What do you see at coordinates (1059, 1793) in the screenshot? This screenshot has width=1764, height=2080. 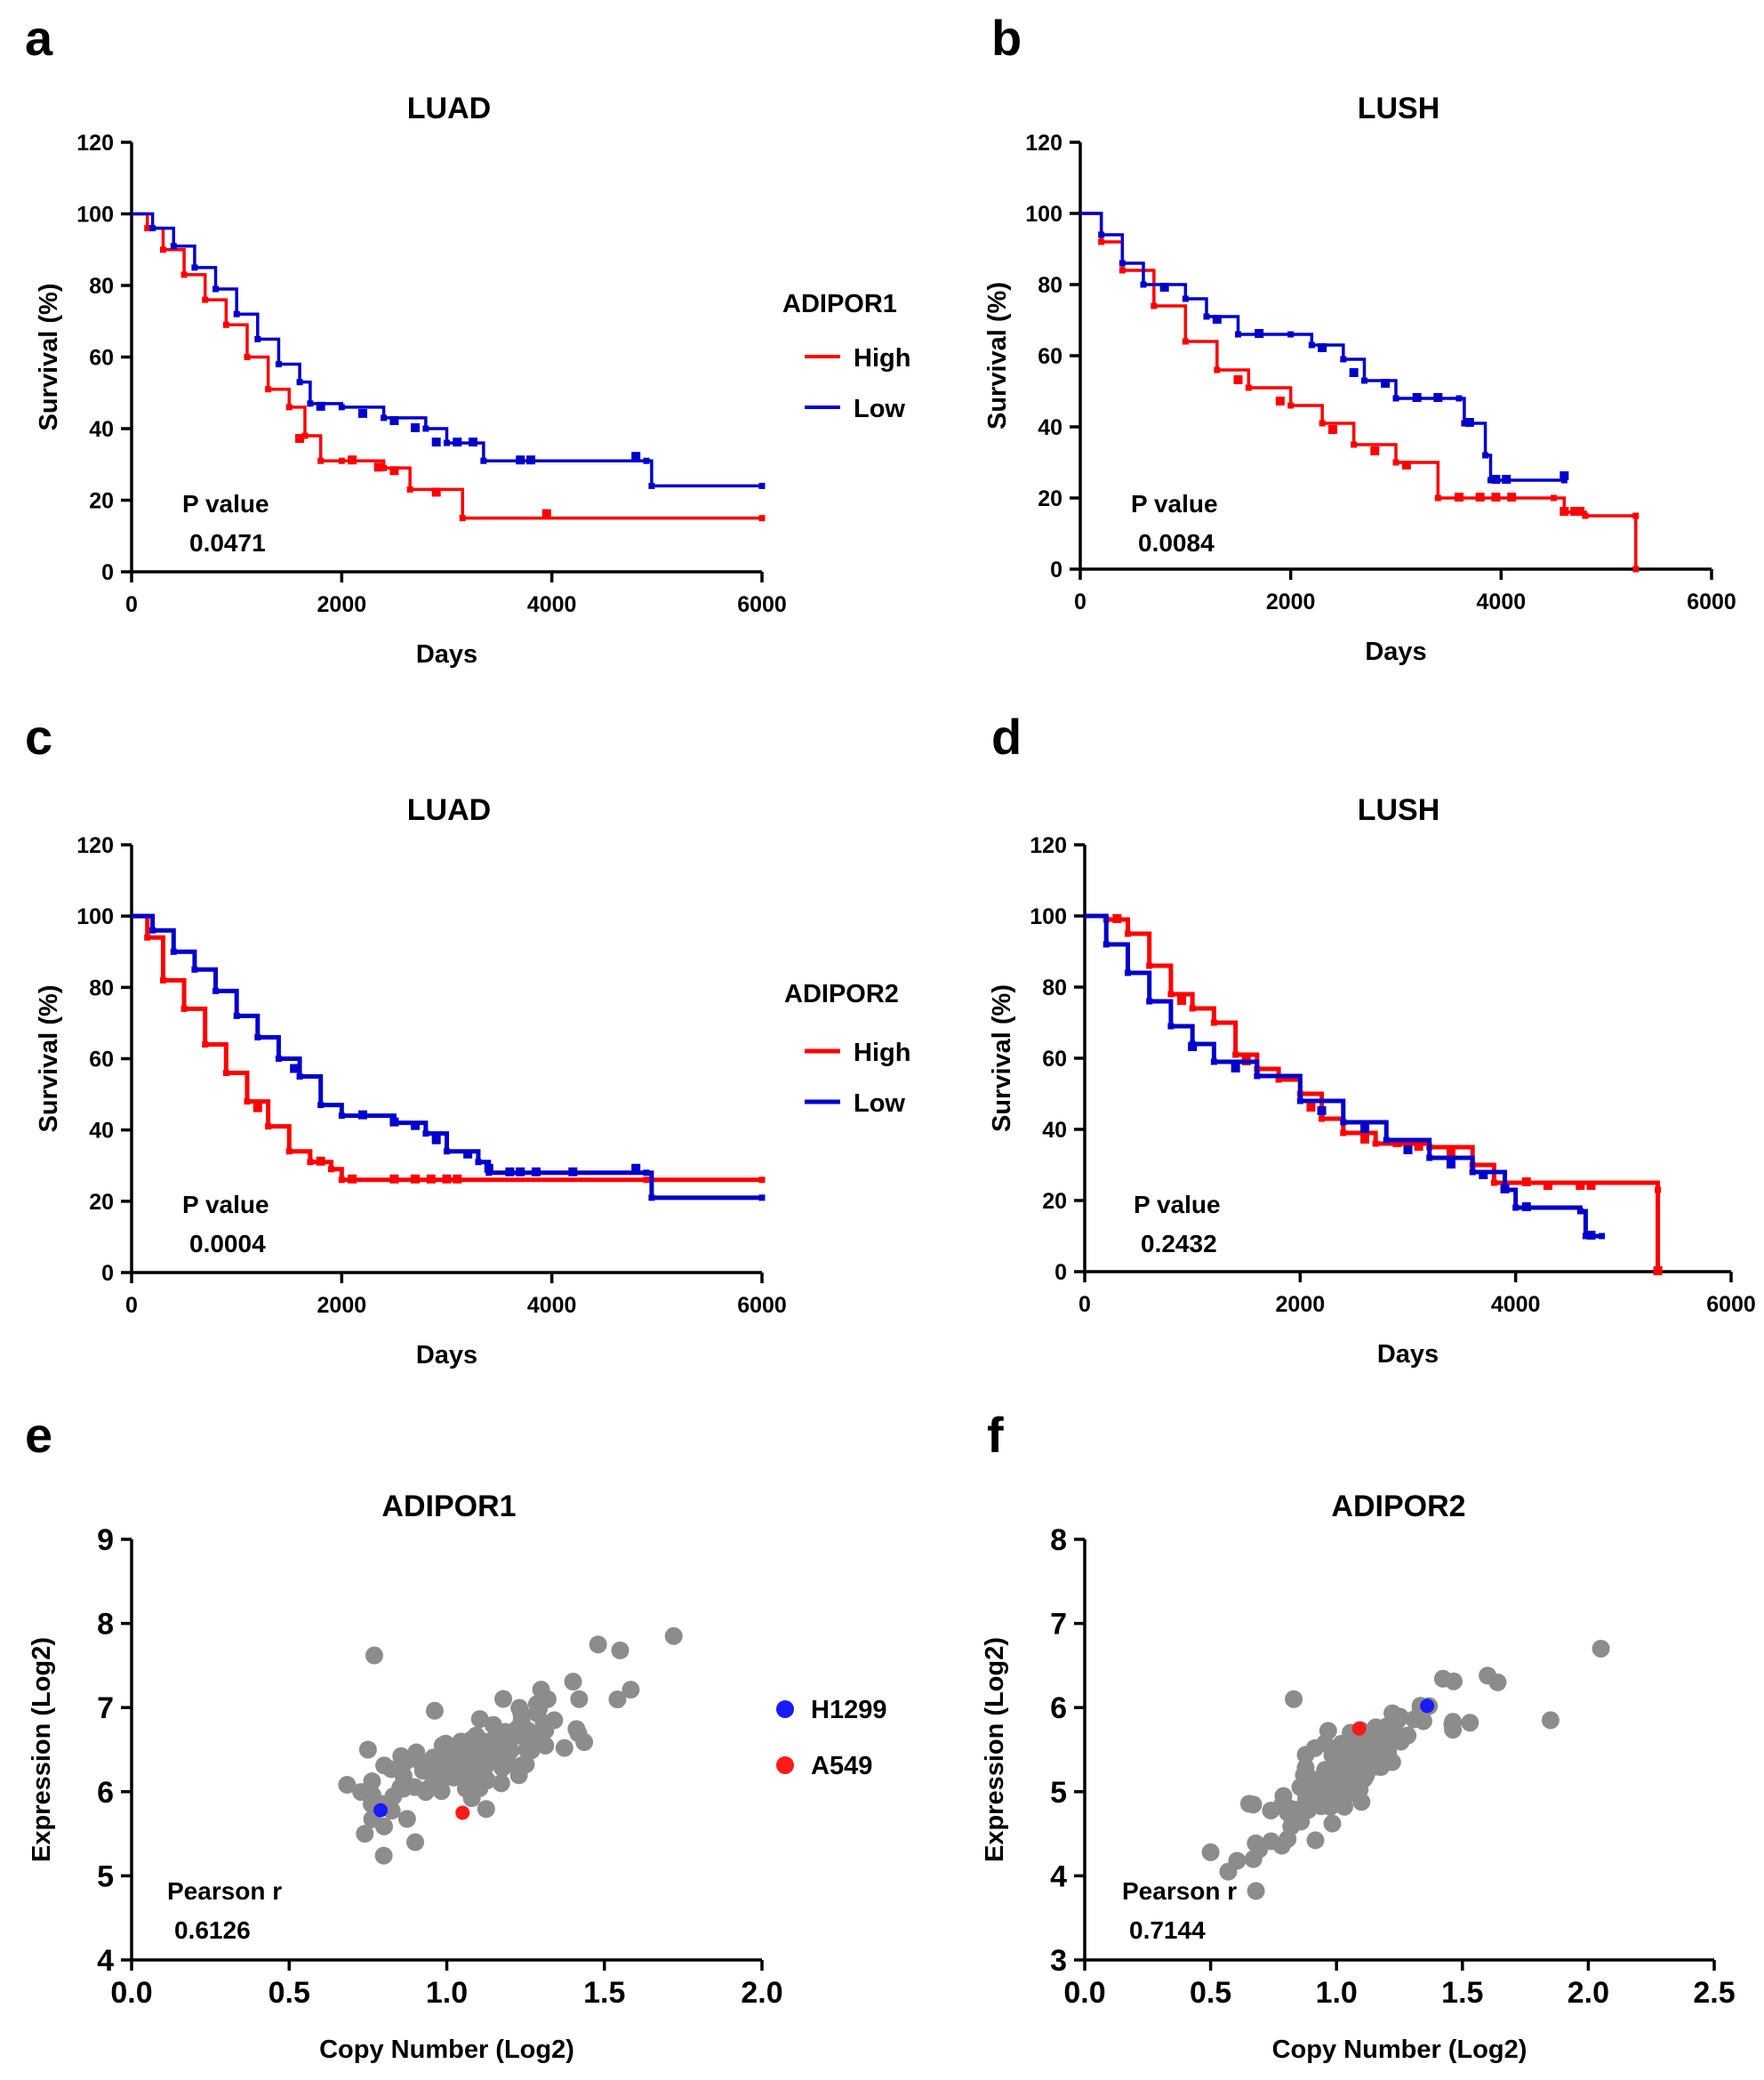 I see `y-tick-label: 5` at bounding box center [1059, 1793].